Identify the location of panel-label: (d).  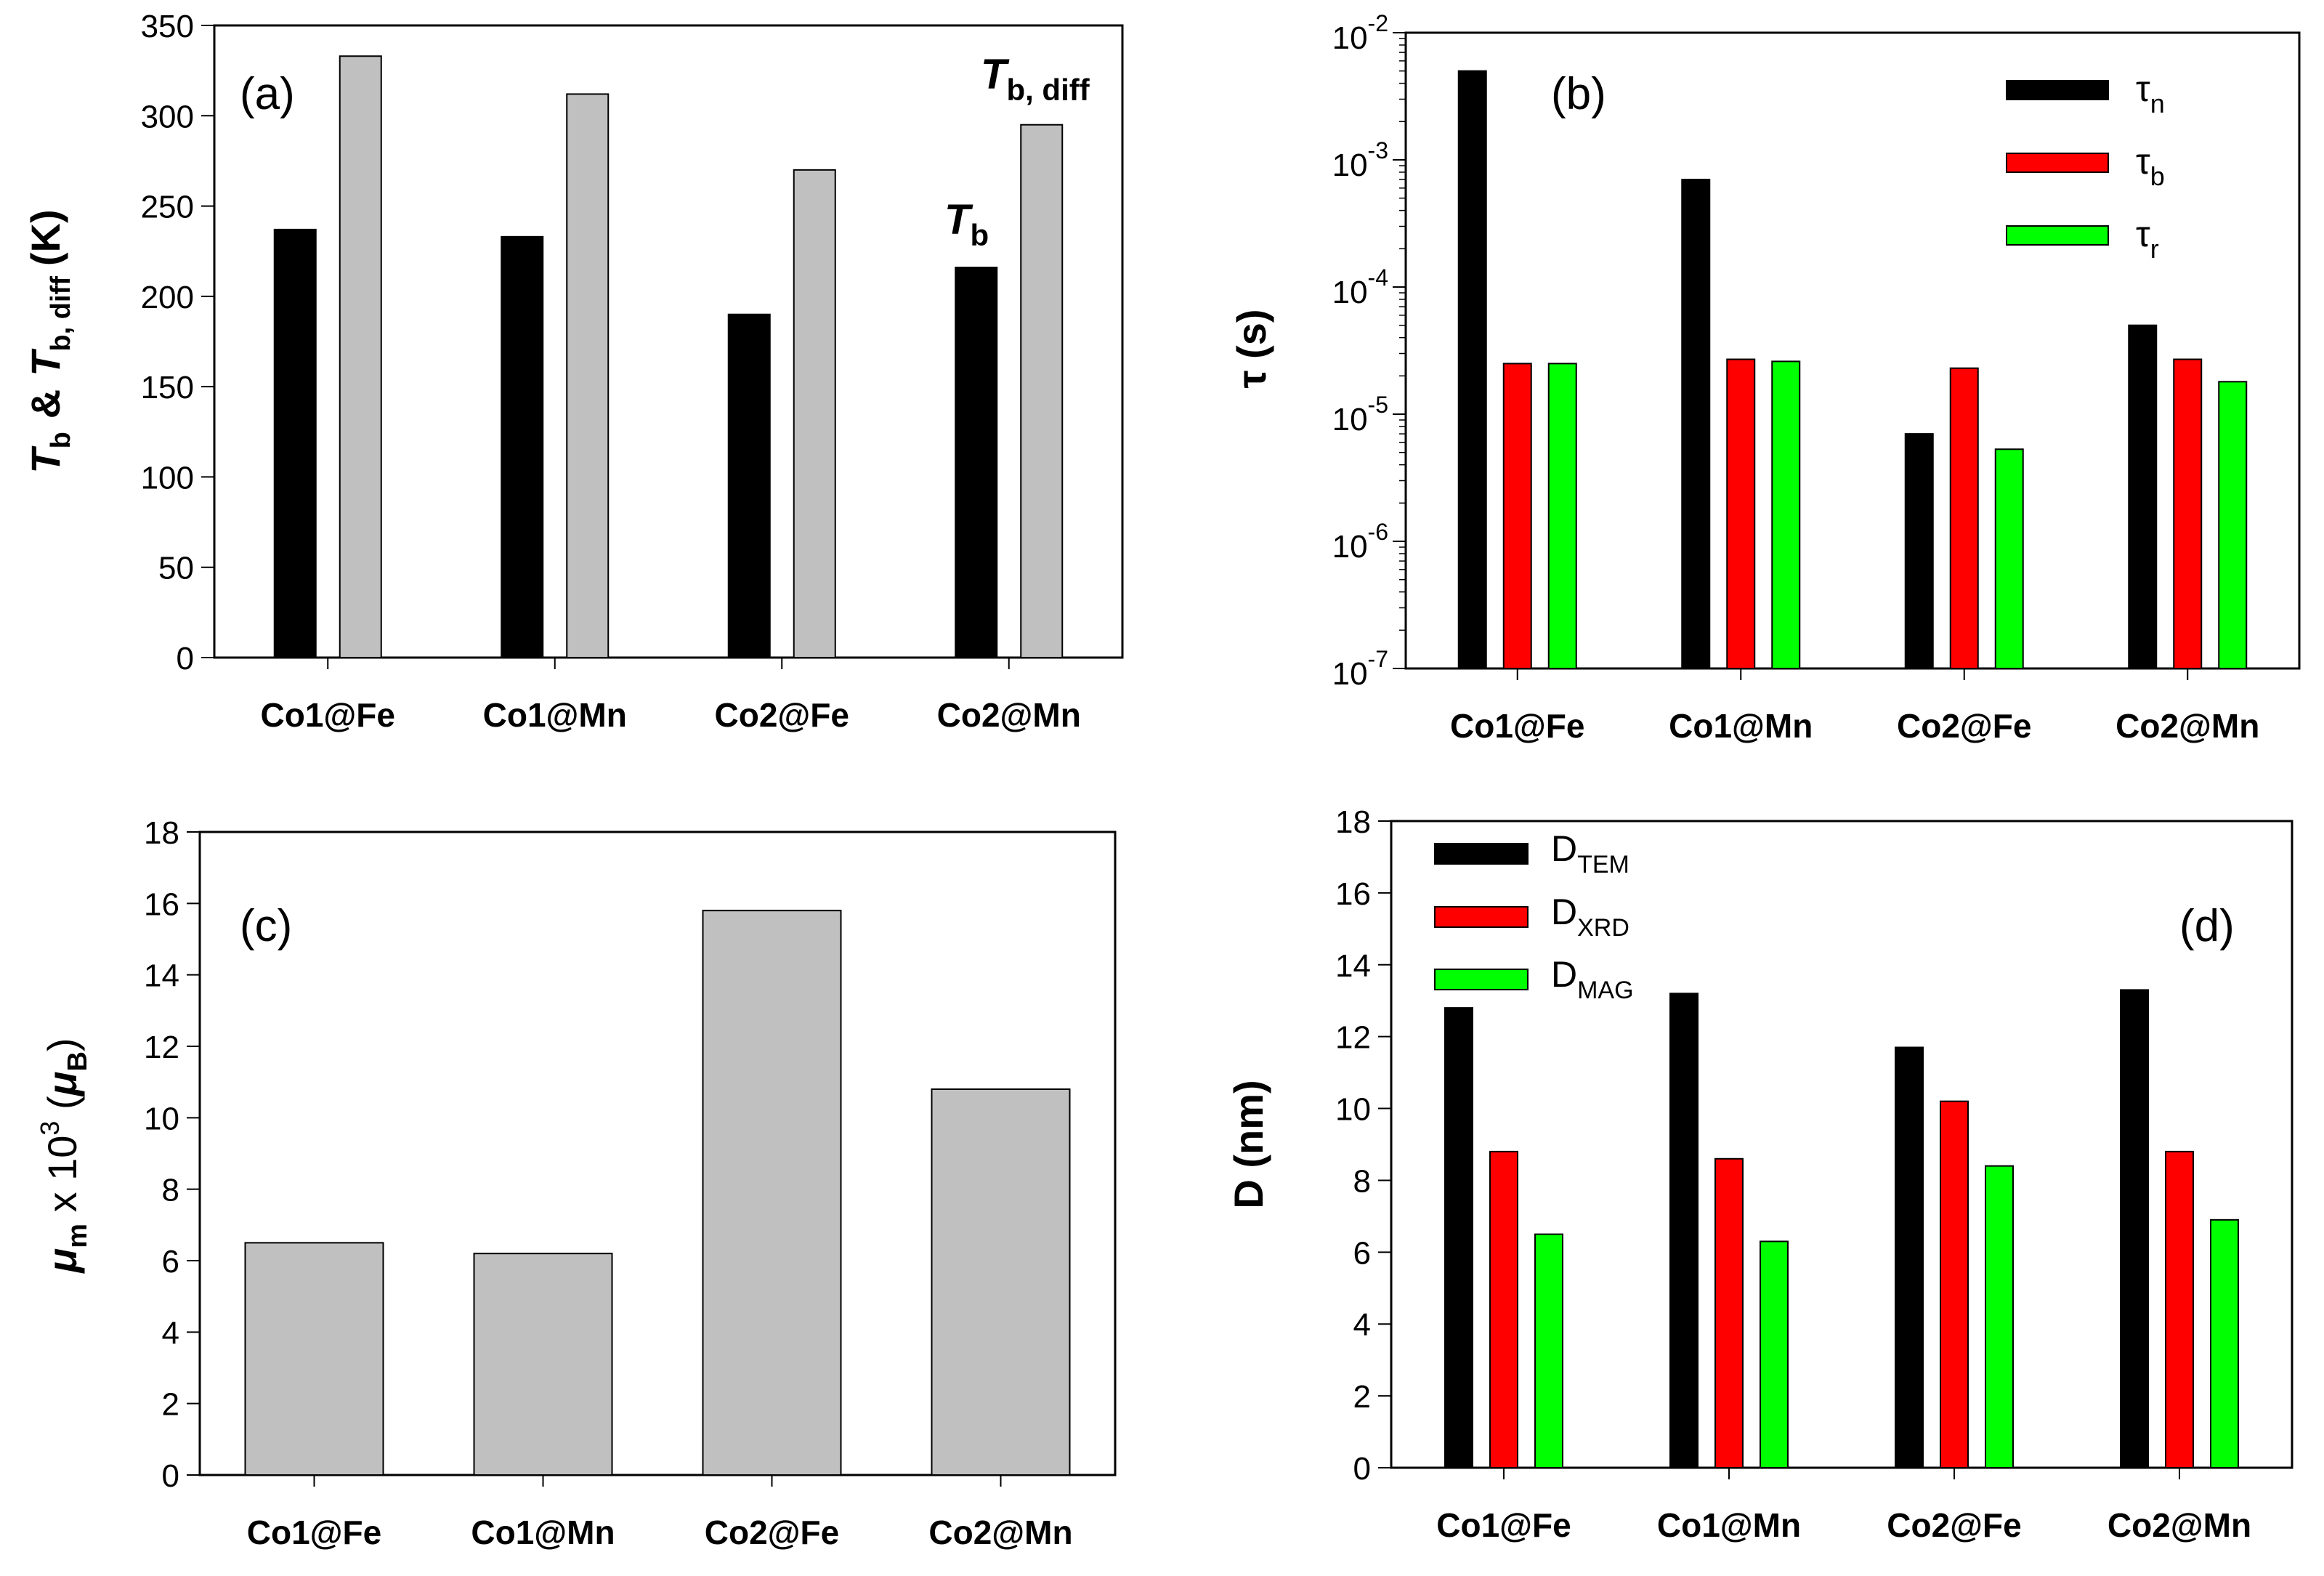
(2207, 926).